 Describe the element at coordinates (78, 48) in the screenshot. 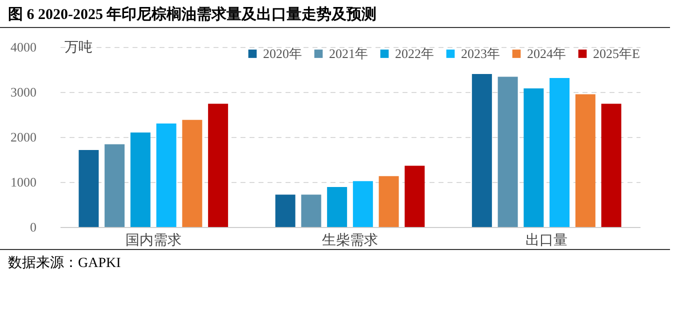

I see `y-axis-title: 万吨` at that location.